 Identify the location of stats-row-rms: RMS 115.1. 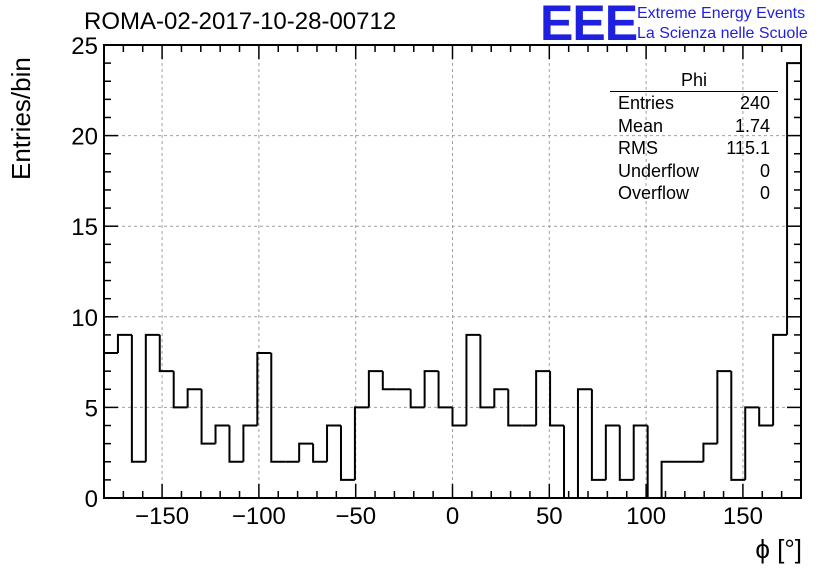
(694, 148).